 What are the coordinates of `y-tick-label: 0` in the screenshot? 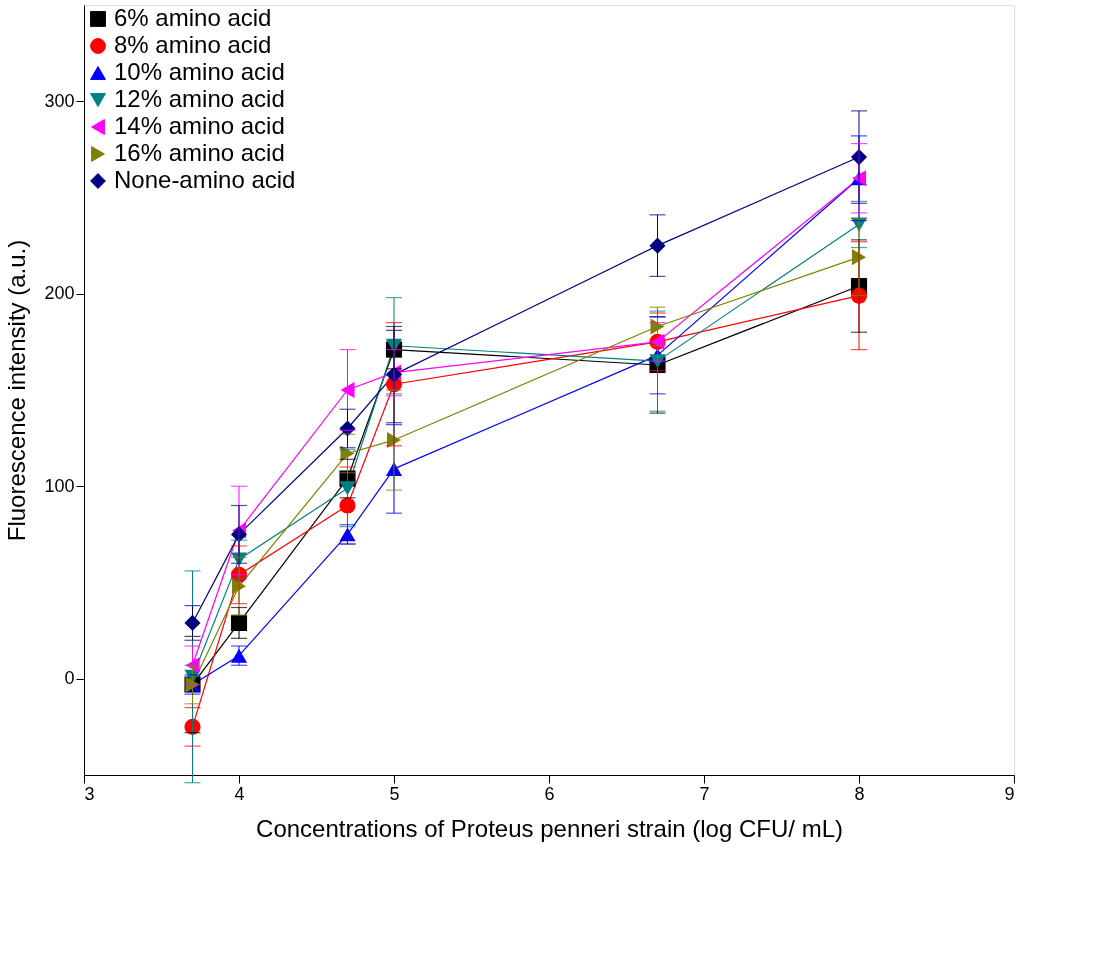 It's located at (69, 678).